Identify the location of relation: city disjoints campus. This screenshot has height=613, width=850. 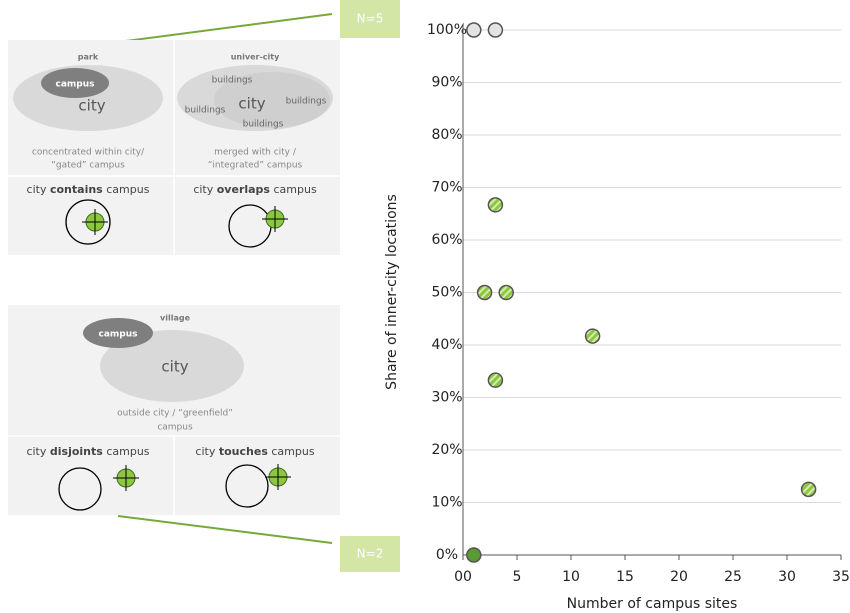
(87, 451).